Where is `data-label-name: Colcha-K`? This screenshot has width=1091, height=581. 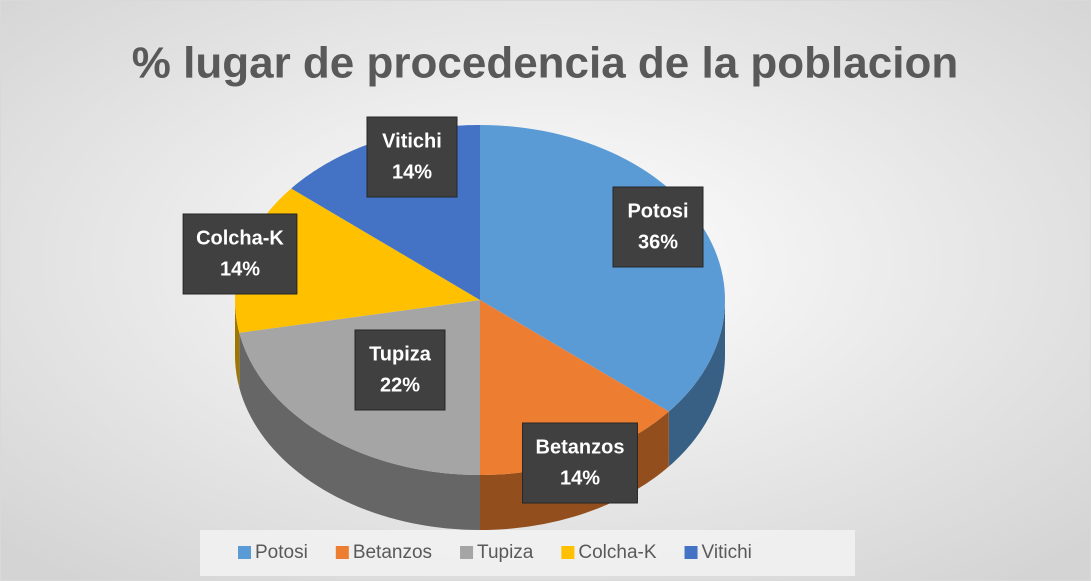
data-label-name: Colcha-K is located at coordinates (240, 238).